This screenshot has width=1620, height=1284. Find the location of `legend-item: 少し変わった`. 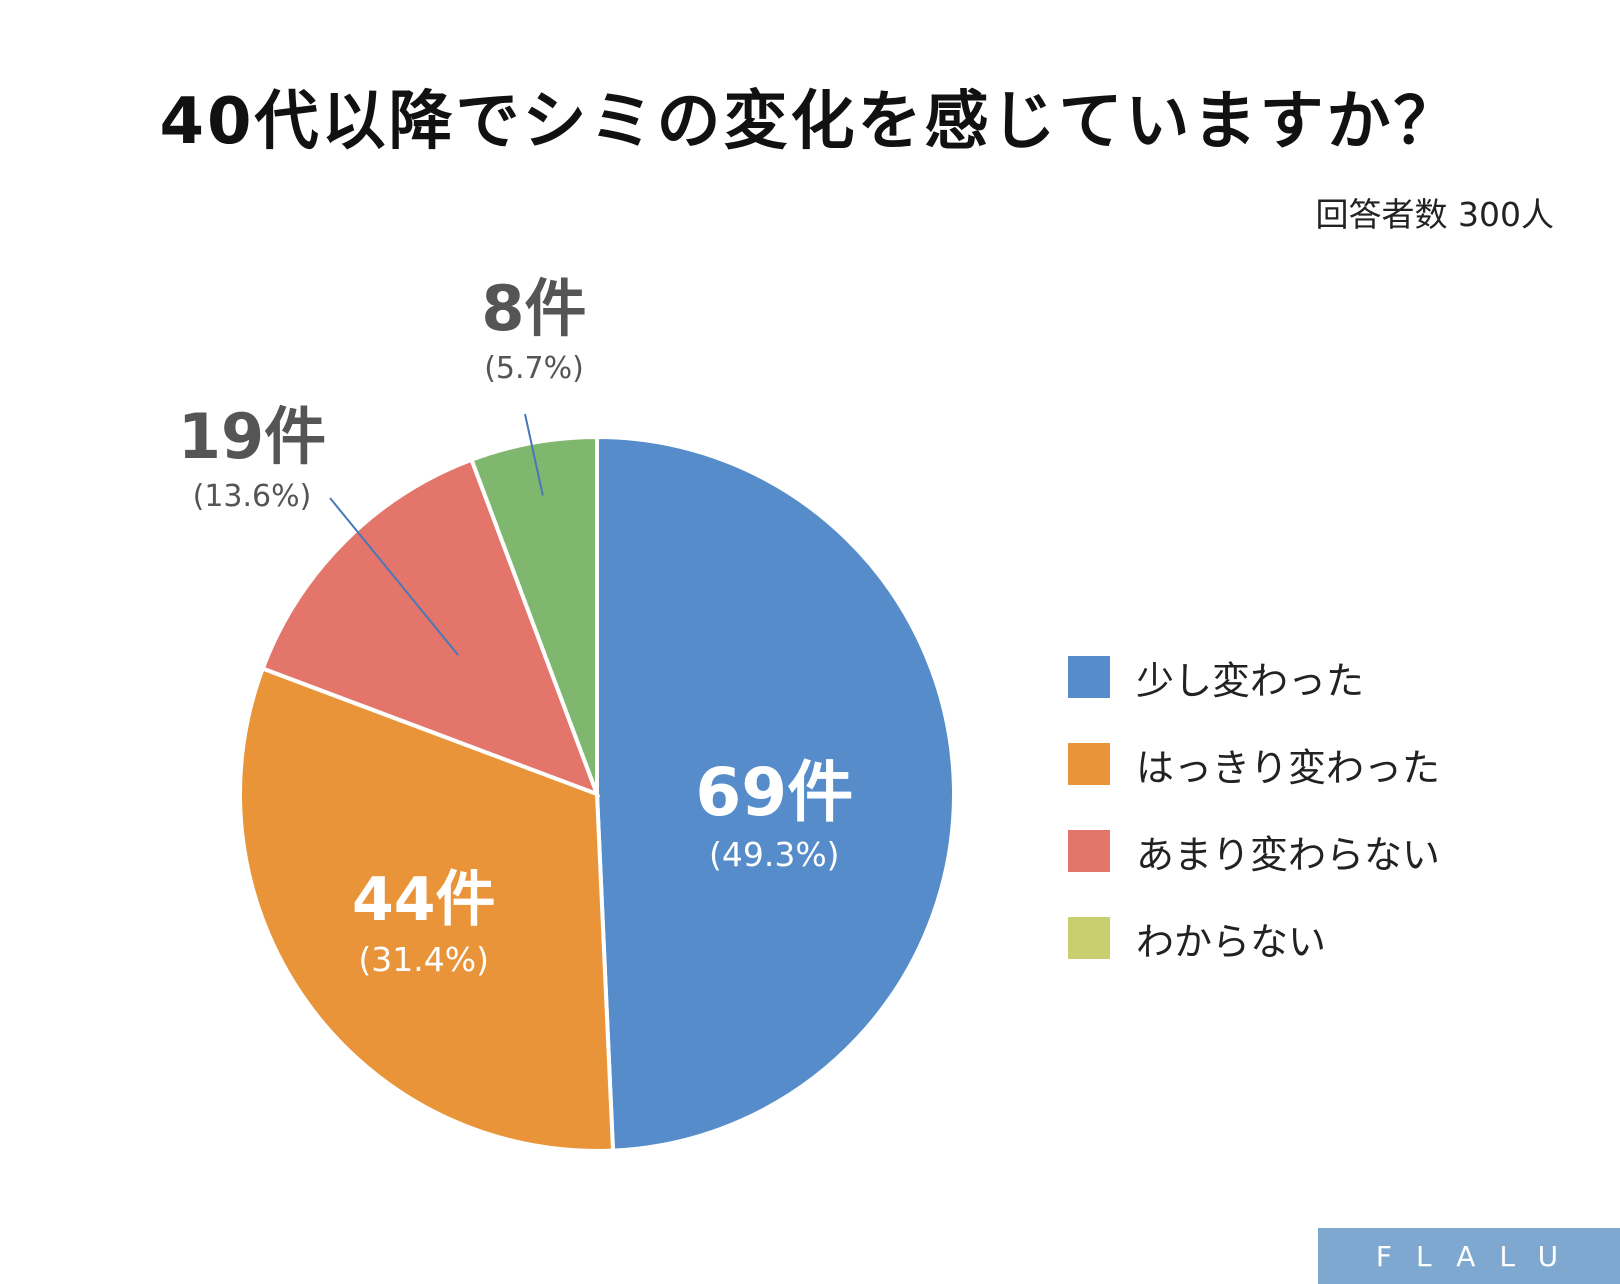

legend-item: 少し変わった is located at coordinates (1254, 679).